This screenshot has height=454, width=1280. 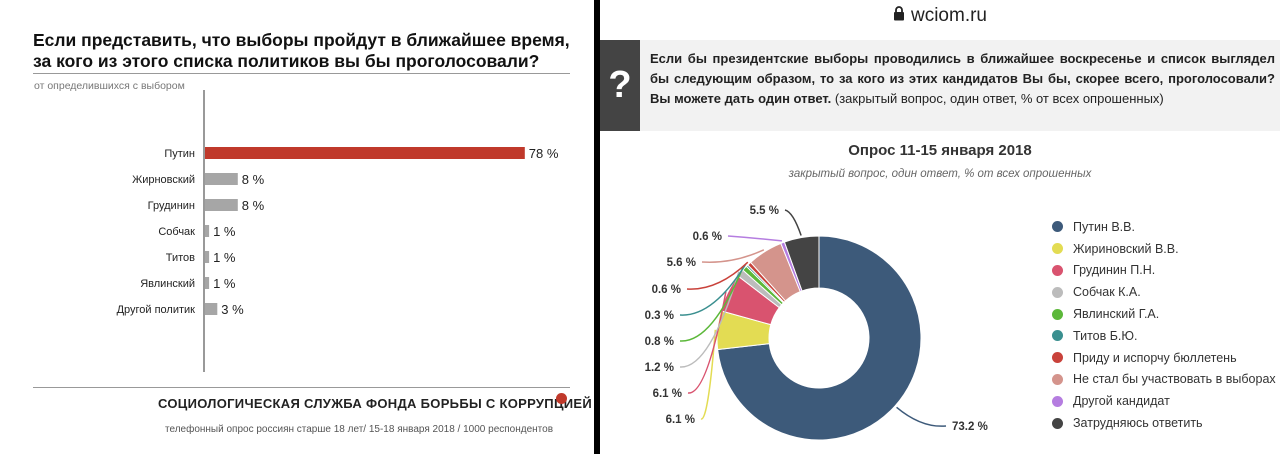 What do you see at coordinates (659, 342) in the screenshot?
I see `donut-value-label: 0.8 %` at bounding box center [659, 342].